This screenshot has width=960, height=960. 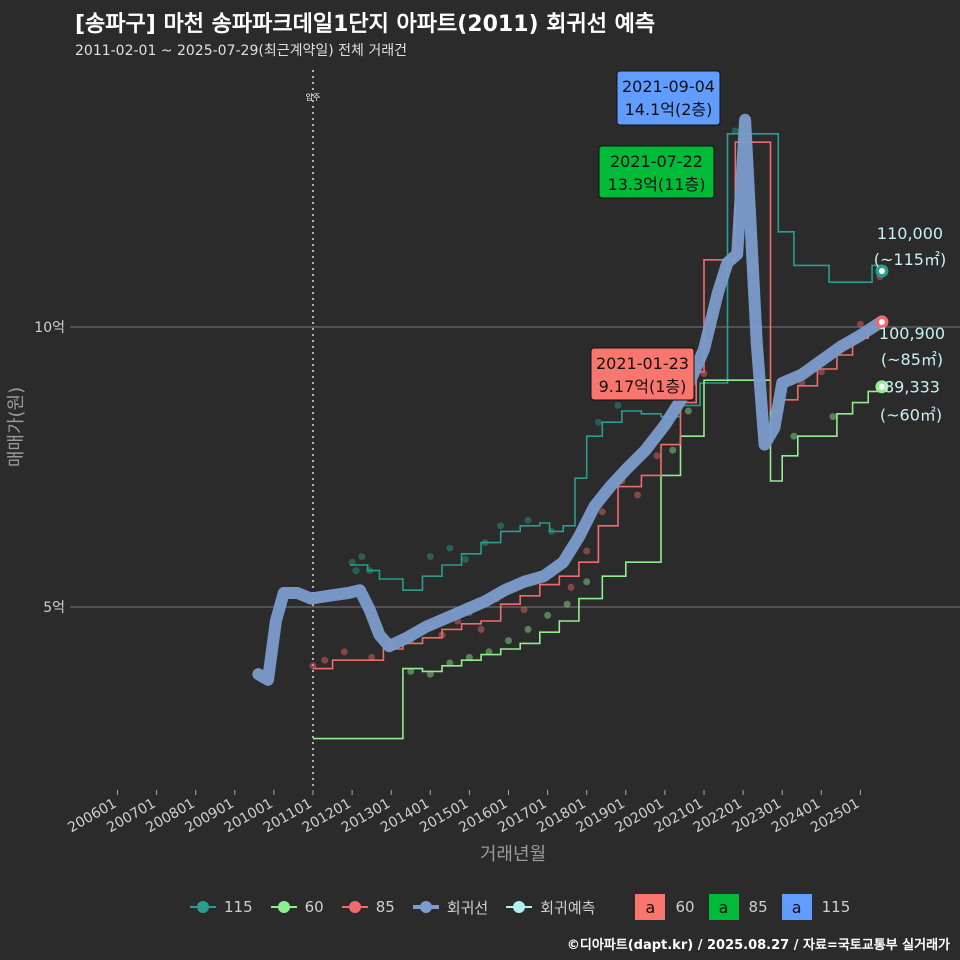 What do you see at coordinates (685, 907) in the screenshot?
I see `legend-box-label-60: 60` at bounding box center [685, 907].